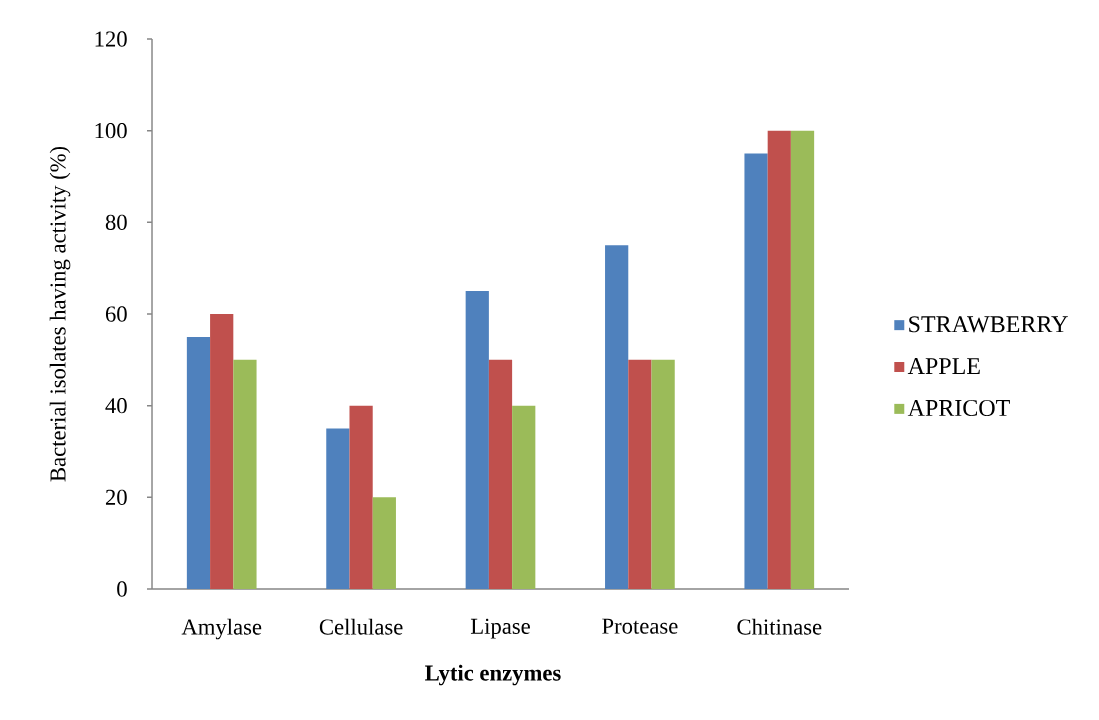 The image size is (1099, 720). Describe the element at coordinates (958, 408) in the screenshot. I see `legend-label: APRICOT` at that location.